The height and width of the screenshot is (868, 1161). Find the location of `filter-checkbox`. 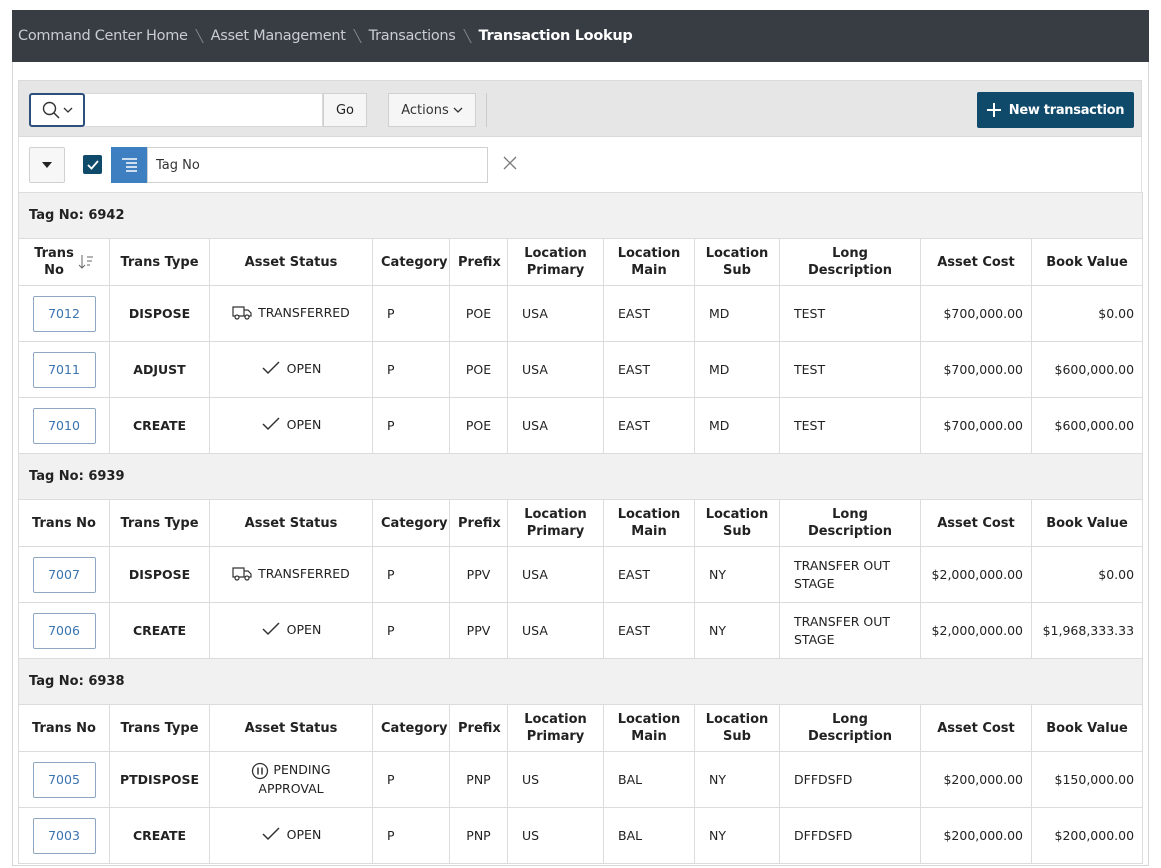

filter-checkbox is located at coordinates (92, 164).